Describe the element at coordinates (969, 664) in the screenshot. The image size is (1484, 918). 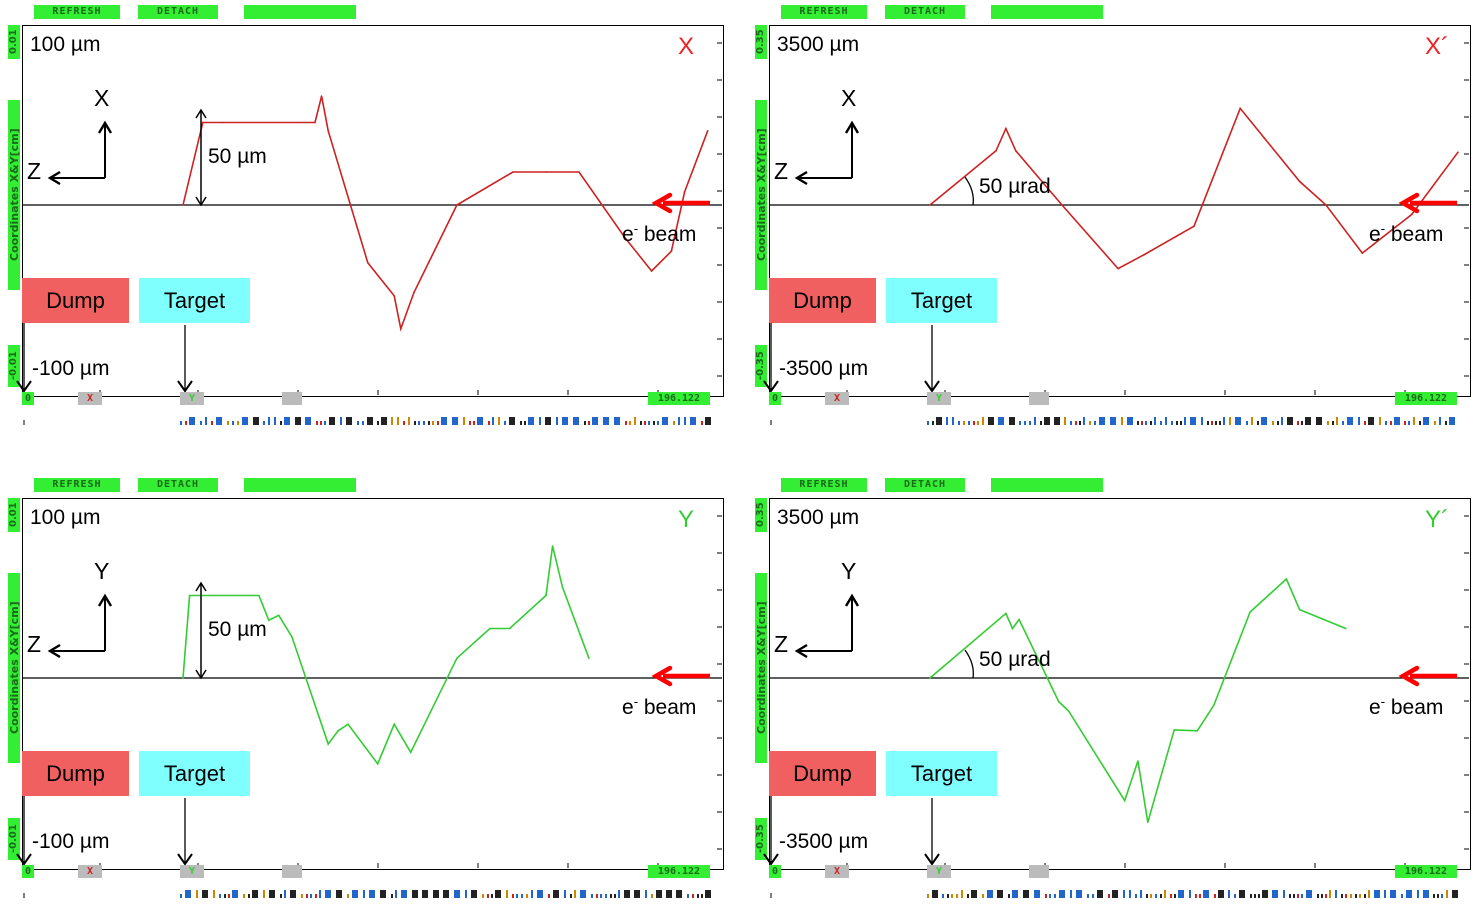
I see `angle-arc` at that location.